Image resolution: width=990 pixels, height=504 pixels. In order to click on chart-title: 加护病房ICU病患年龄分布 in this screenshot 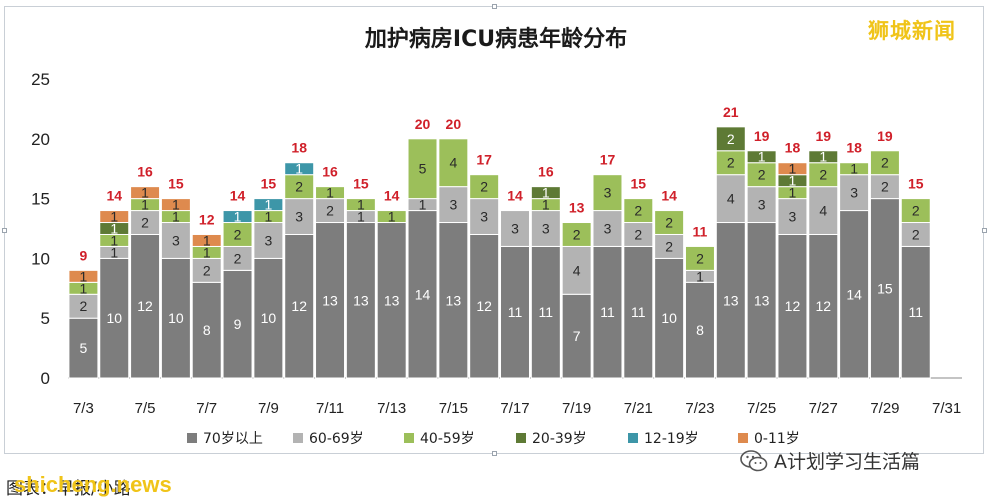, I will do `click(495, 39)`.